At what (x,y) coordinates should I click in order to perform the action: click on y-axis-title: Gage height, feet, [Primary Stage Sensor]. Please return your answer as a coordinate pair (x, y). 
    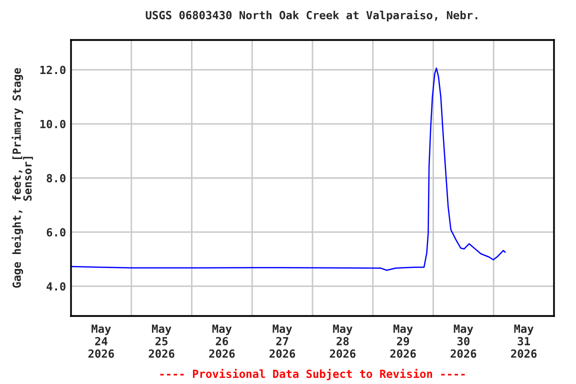
    Looking at the image, I should click on (22, 178).